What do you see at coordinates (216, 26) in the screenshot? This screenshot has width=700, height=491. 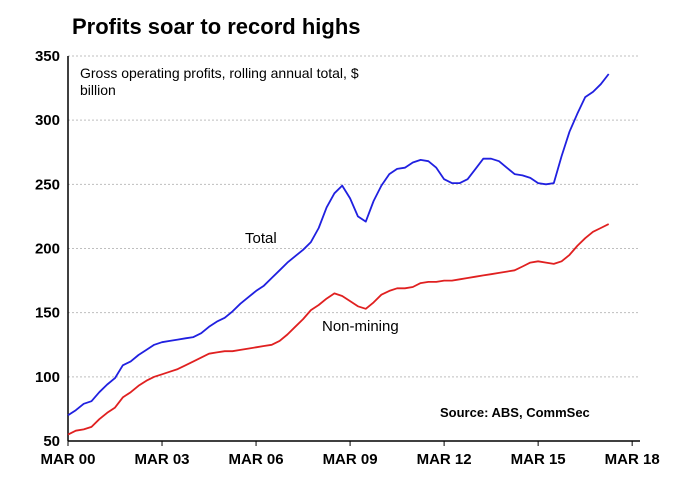 I see `chart-title: Profits soar to record highs` at bounding box center [216, 26].